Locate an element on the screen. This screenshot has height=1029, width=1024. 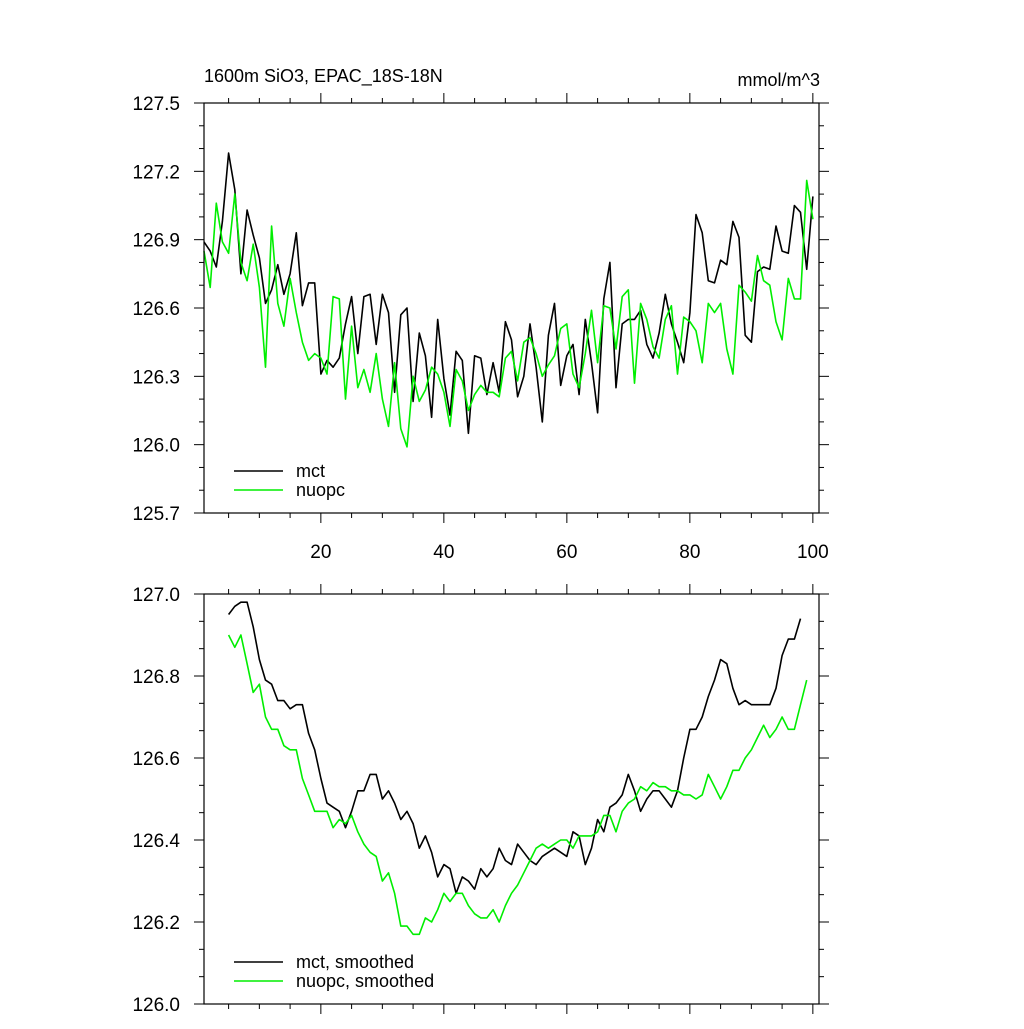
x-tick-label: 40 is located at coordinates (443, 552).